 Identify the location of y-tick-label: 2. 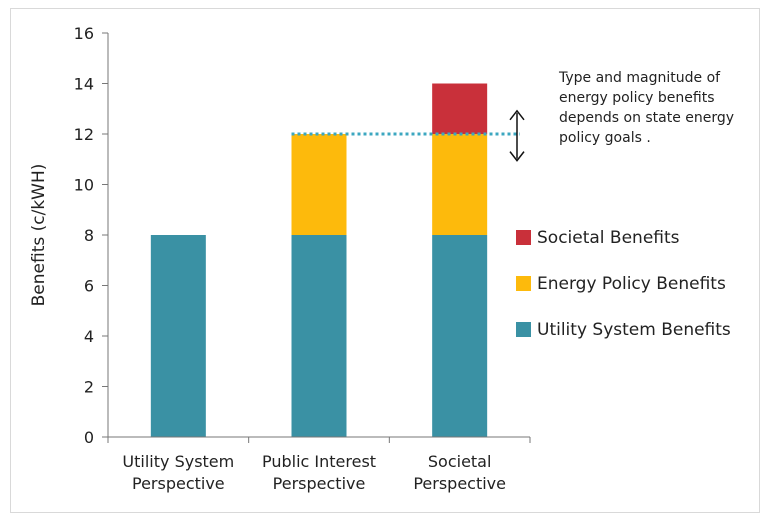
(89, 387).